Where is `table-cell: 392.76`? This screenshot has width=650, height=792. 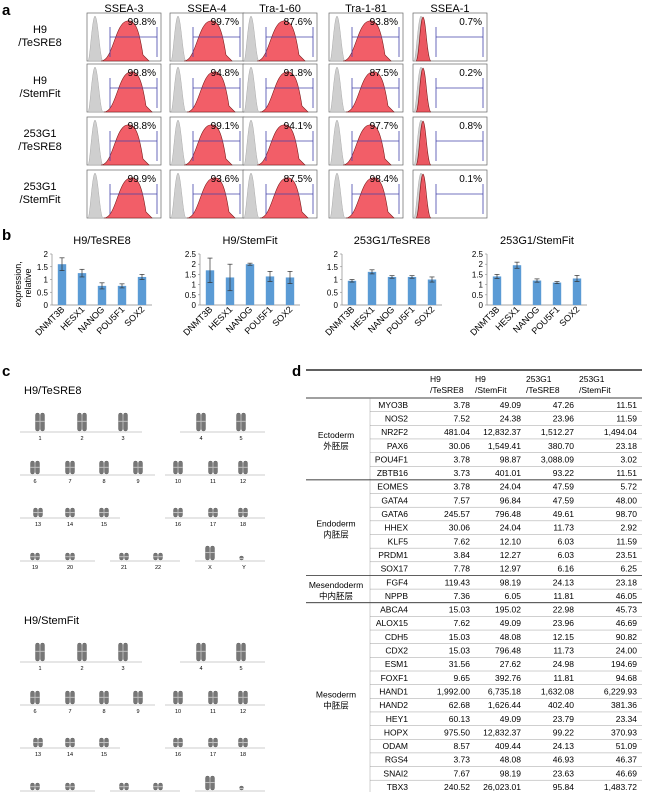 table-cell: 392.76 is located at coordinates (508, 678).